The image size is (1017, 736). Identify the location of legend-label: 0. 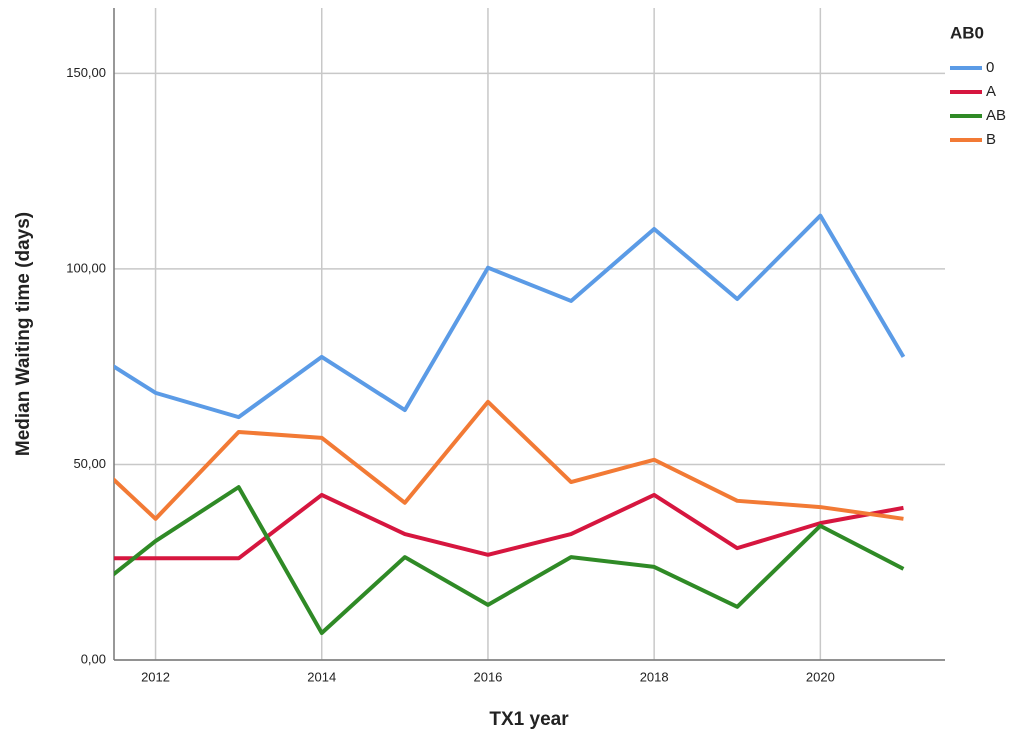
(990, 67).